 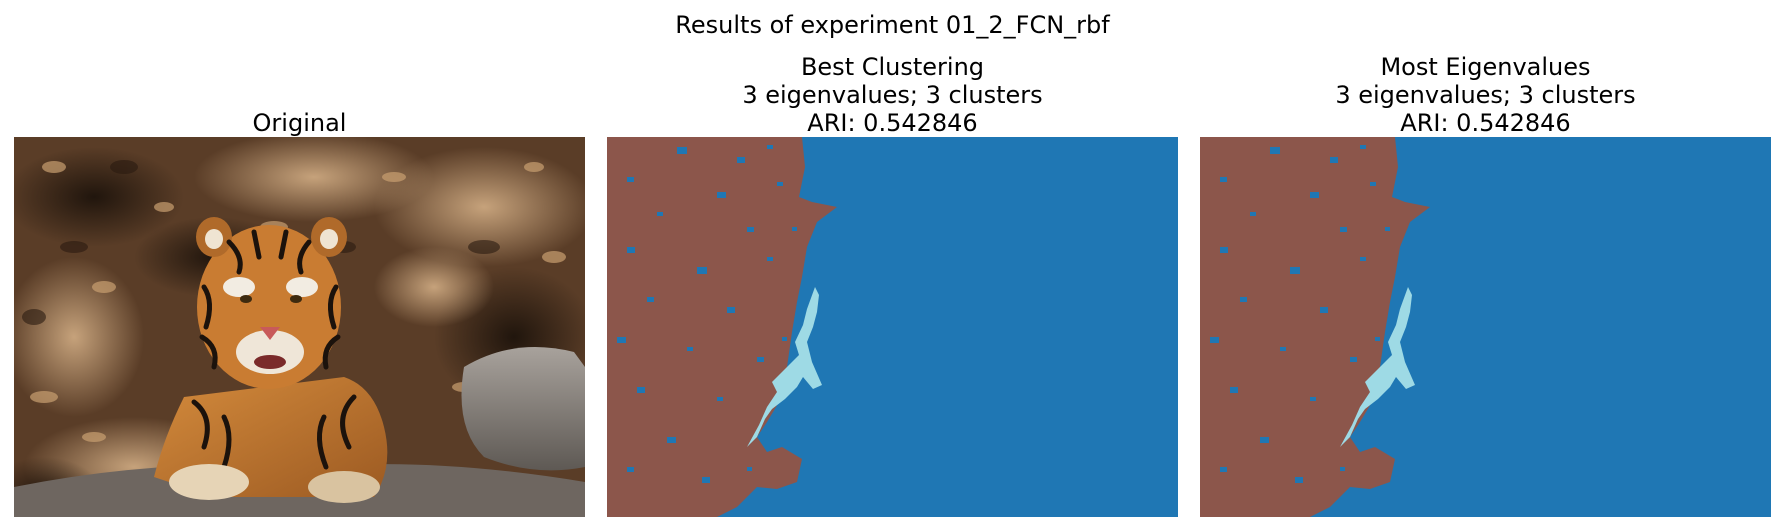 What do you see at coordinates (1485, 67) in the screenshot?
I see `panel-title-line: Most Eigenvalues` at bounding box center [1485, 67].